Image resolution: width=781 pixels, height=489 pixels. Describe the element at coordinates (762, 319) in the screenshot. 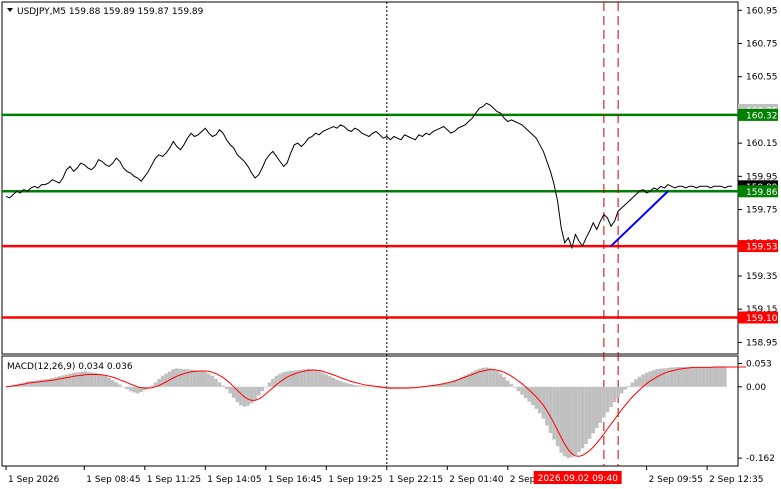

I see `level-tag: 159.10` at that location.